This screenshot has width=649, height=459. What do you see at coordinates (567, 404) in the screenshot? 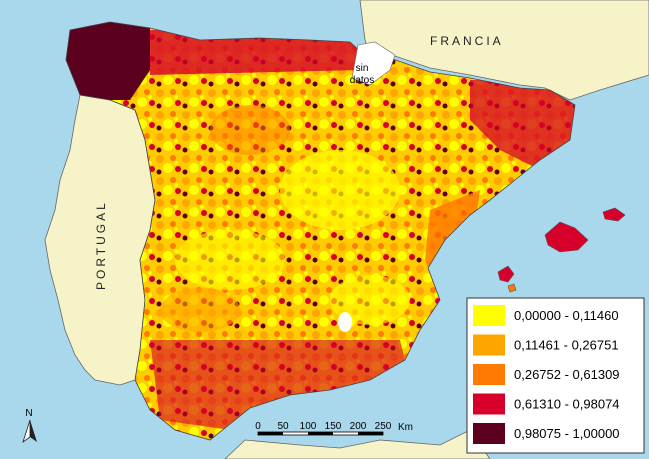
I see `legend-label-4: 0,61310 - 0,98074` at bounding box center [567, 404].